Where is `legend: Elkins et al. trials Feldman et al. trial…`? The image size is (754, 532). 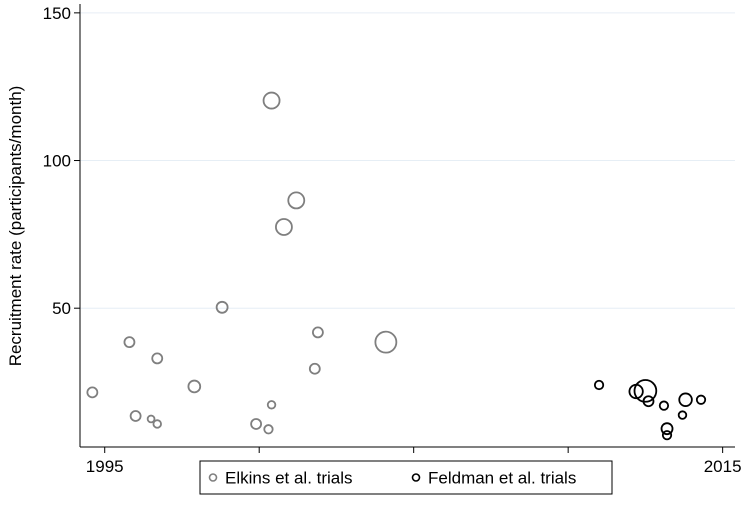
legend: Elkins et al. trials Feldman et al. trial… is located at coordinates (406, 477).